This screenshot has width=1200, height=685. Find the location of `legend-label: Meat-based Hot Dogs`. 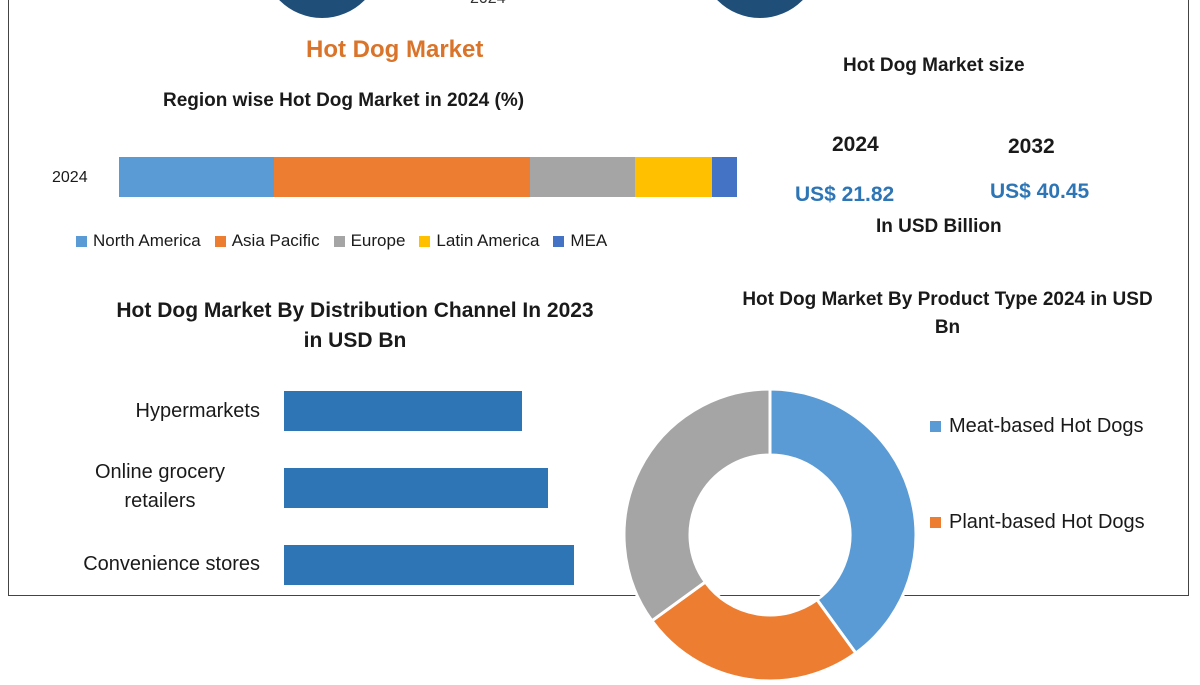

legend-label: Meat-based Hot Dogs is located at coordinates (1046, 426).